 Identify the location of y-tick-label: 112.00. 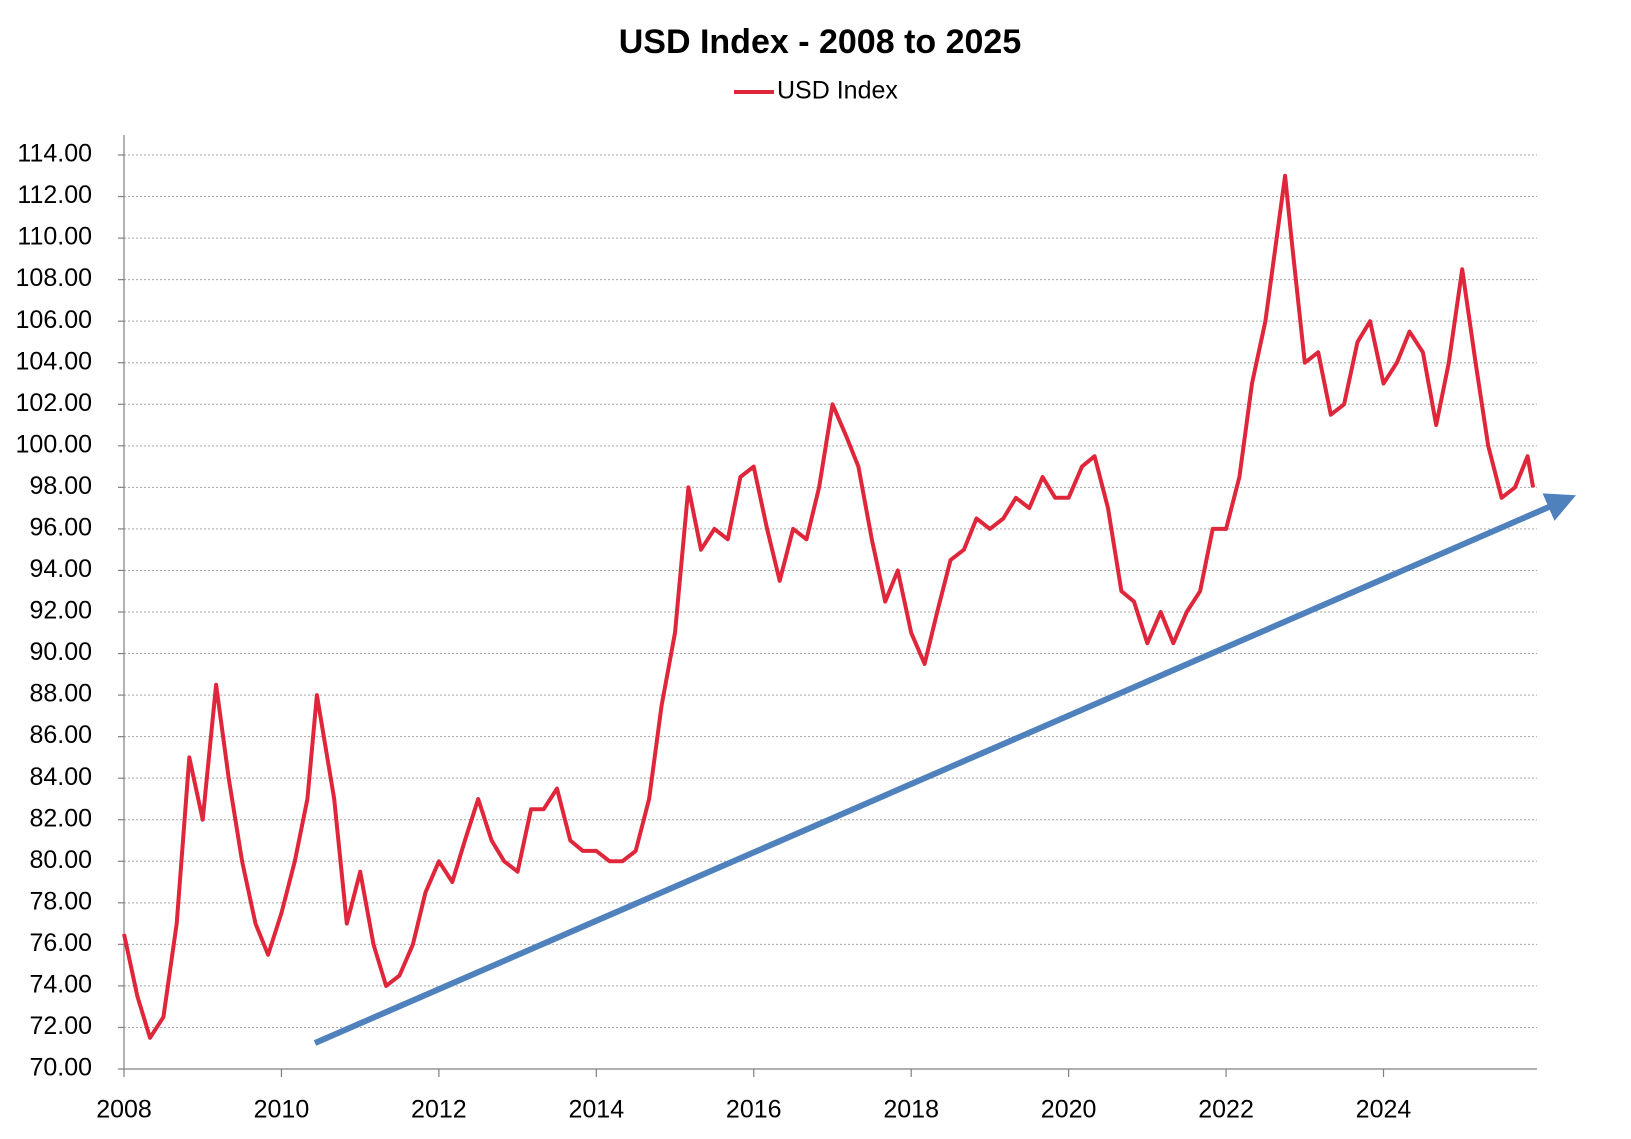
(54, 195).